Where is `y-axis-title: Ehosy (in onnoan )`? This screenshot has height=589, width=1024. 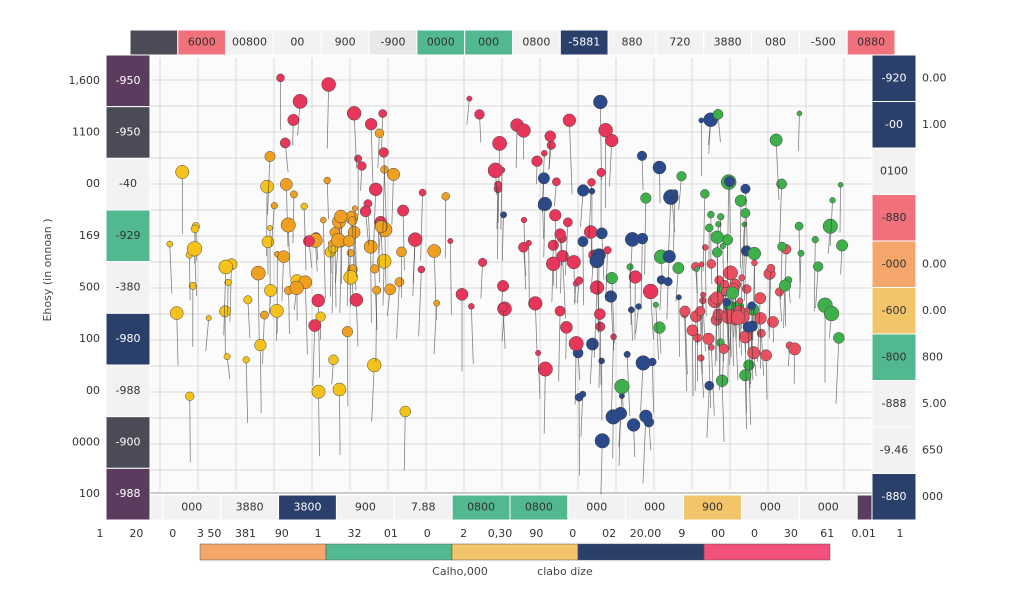
y-axis-title: Ehosy (in onnoan ) is located at coordinates (47, 269).